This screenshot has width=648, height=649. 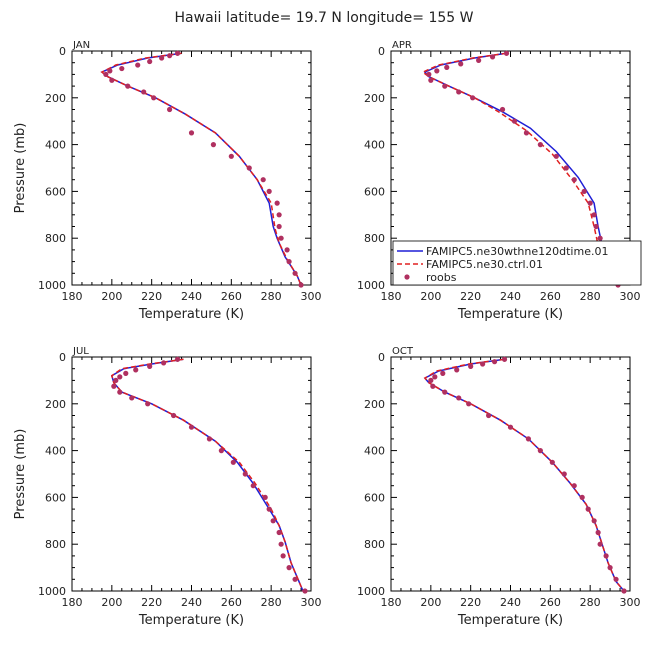 I want to click on legend-label: FAMIPC5.ne30.ctrl.01, so click(x=484, y=264).